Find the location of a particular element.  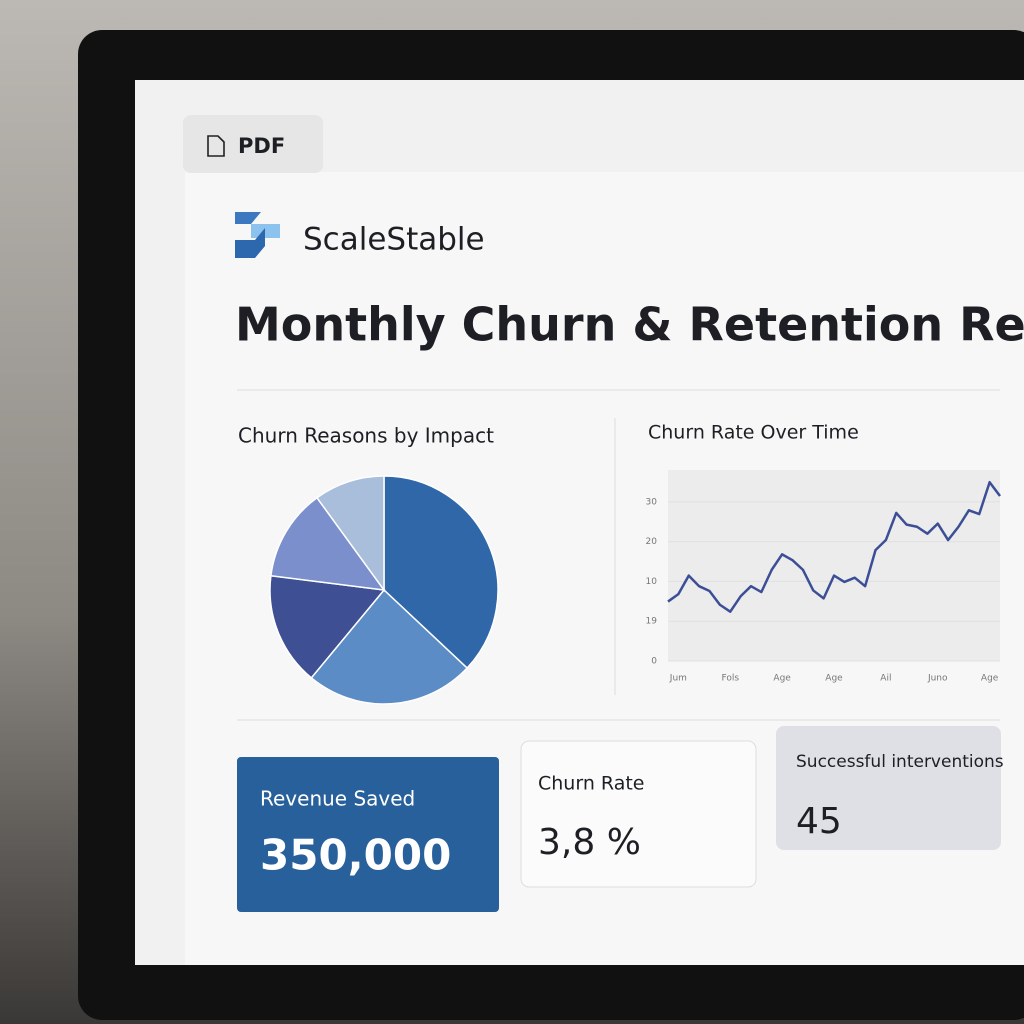

plot-area is located at coordinates (834, 565).